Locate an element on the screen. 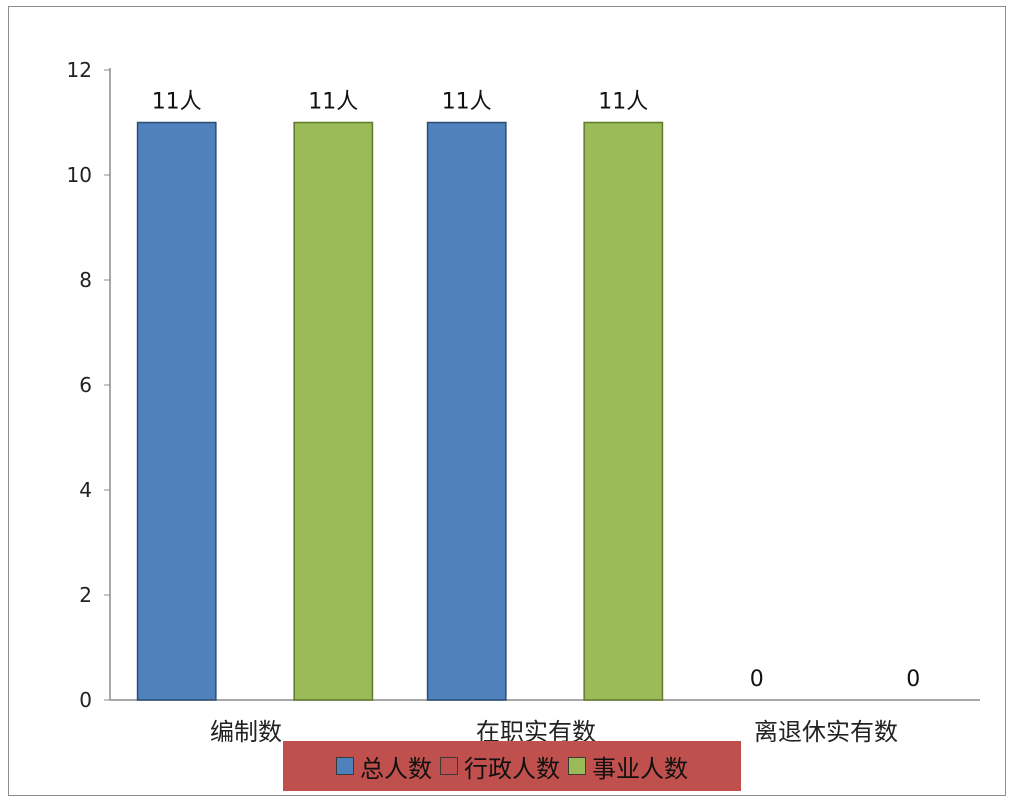 This screenshot has width=1014, height=803. y-tick-label: 2 is located at coordinates (85, 595).